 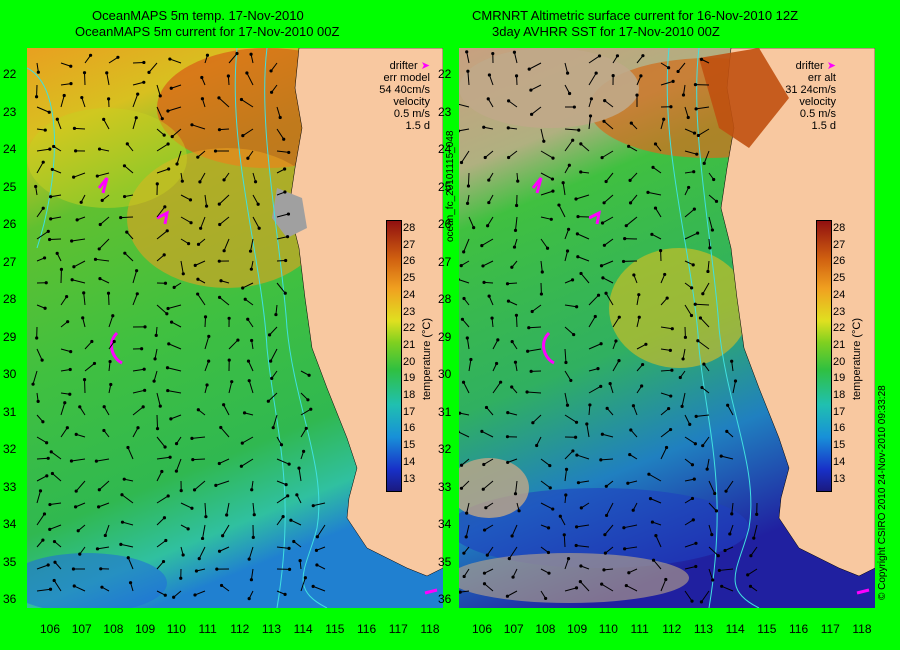 I want to click on latitude-label-left: 28, so click(x=10, y=299).